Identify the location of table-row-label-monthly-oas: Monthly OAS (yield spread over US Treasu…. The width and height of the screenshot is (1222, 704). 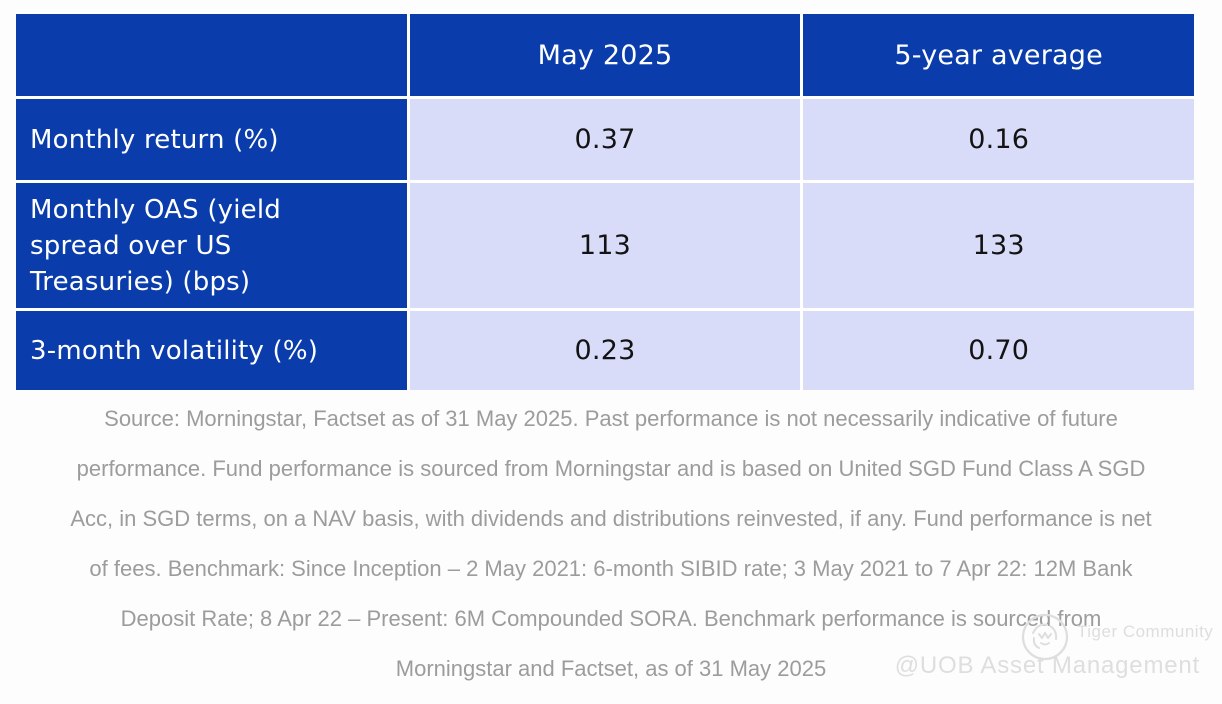
(211, 245).